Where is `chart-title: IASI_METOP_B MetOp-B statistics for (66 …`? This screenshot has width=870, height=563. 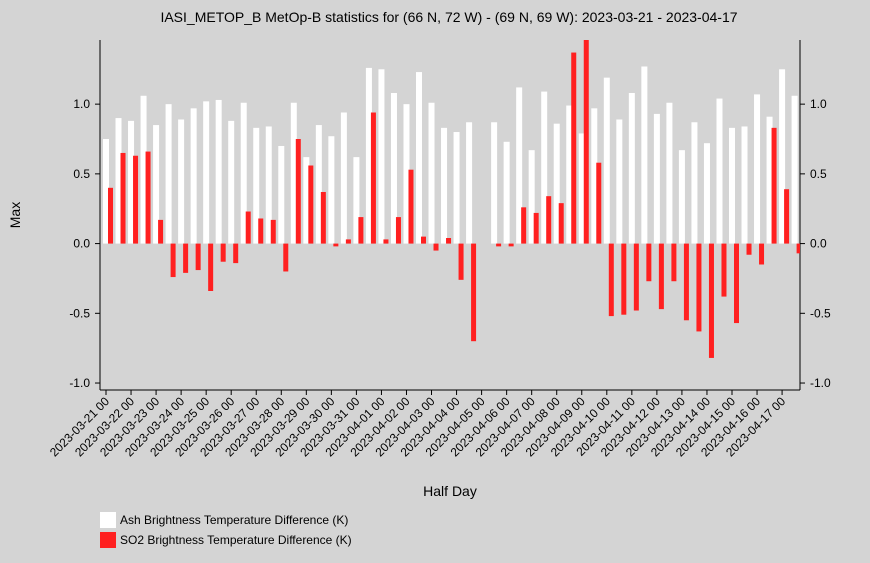 chart-title: IASI_METOP_B MetOp-B statistics for (66 … is located at coordinates (448, 17).